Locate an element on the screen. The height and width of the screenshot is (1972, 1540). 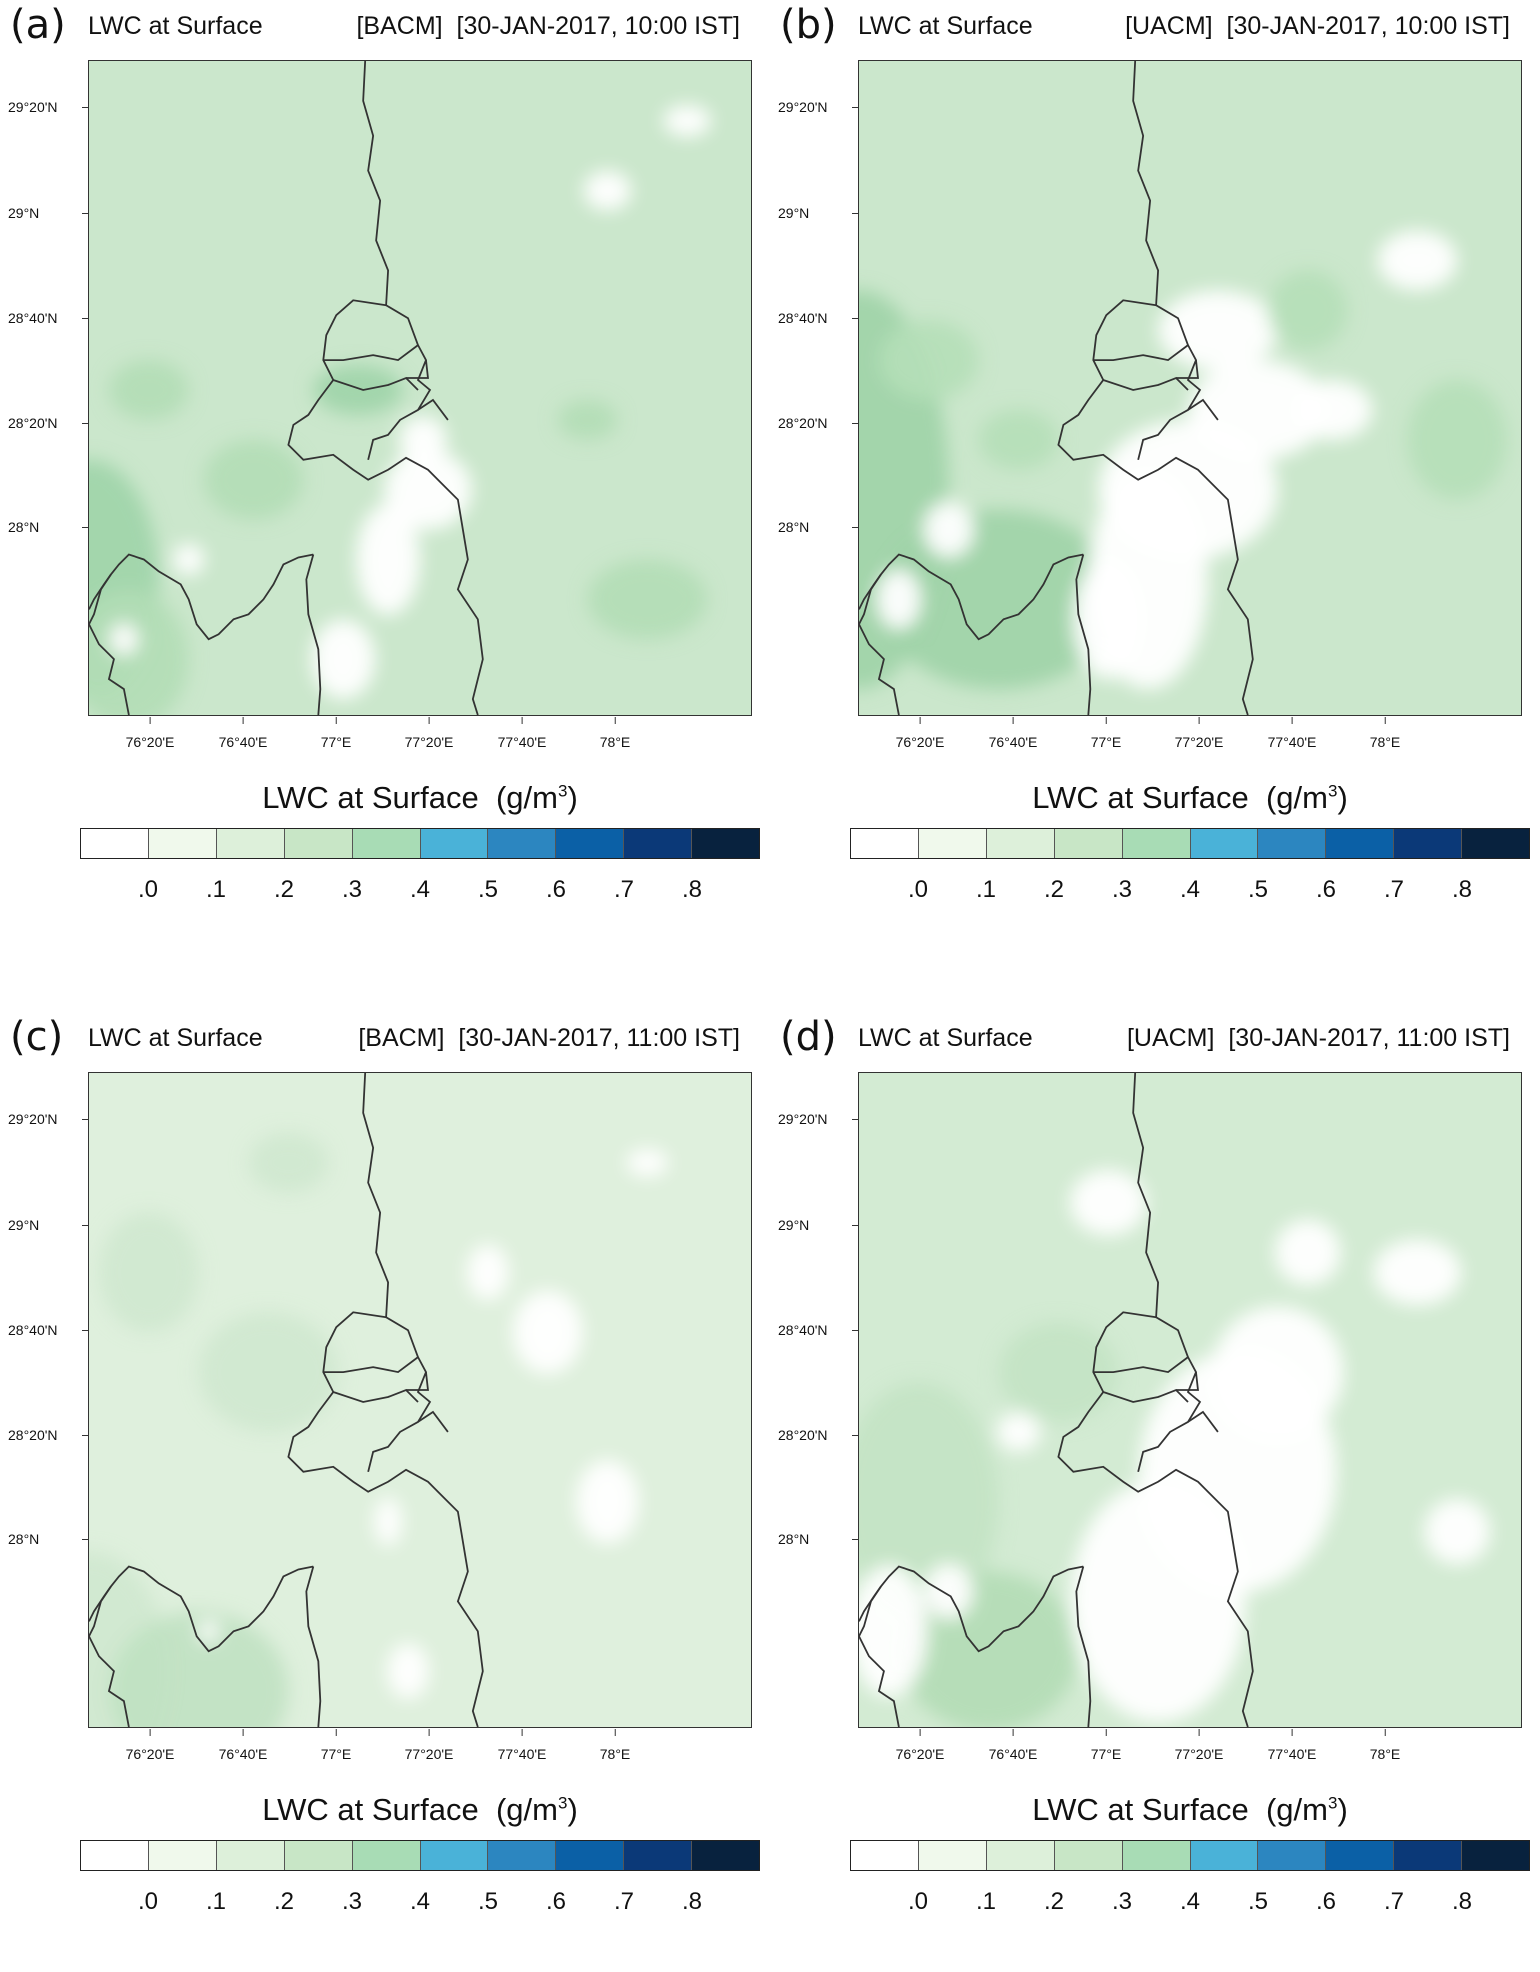
lwc-field-map is located at coordinates (420, 1400).